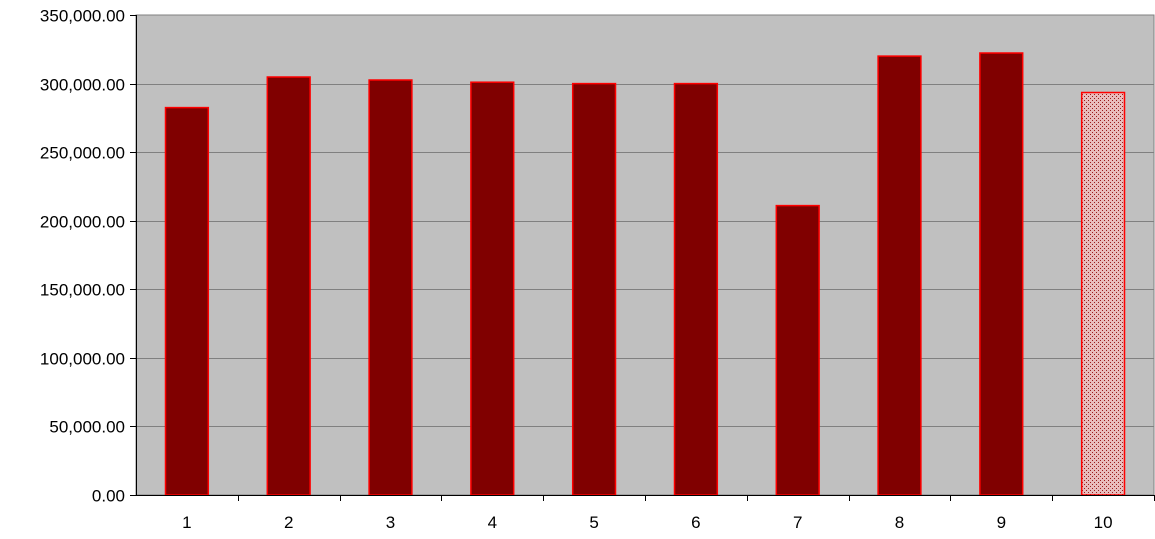  What do you see at coordinates (797, 522) in the screenshot?
I see `x-tick-label: 7` at bounding box center [797, 522].